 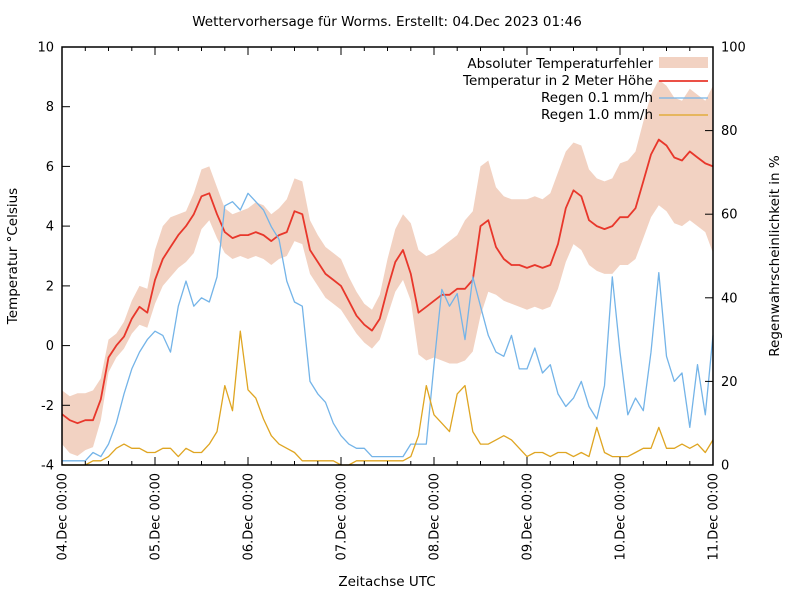 I want to click on x-tick-label: 09.Dec 00:00, so click(x=528, y=516).